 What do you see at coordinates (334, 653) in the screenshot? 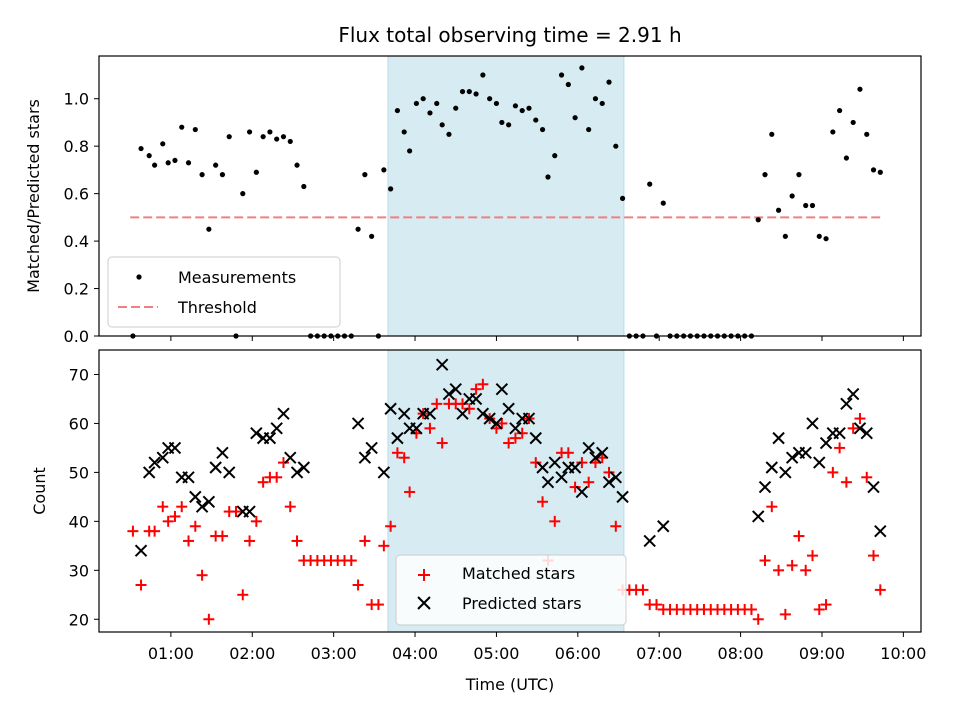
I see `xtick-label-2: 03:00` at bounding box center [334, 653].